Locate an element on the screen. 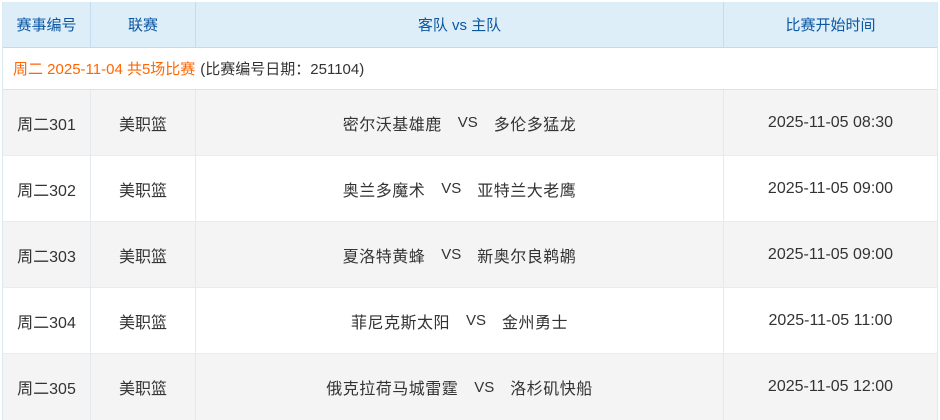  start-time-cell: 2025-11-05 11:00 is located at coordinates (830, 320).